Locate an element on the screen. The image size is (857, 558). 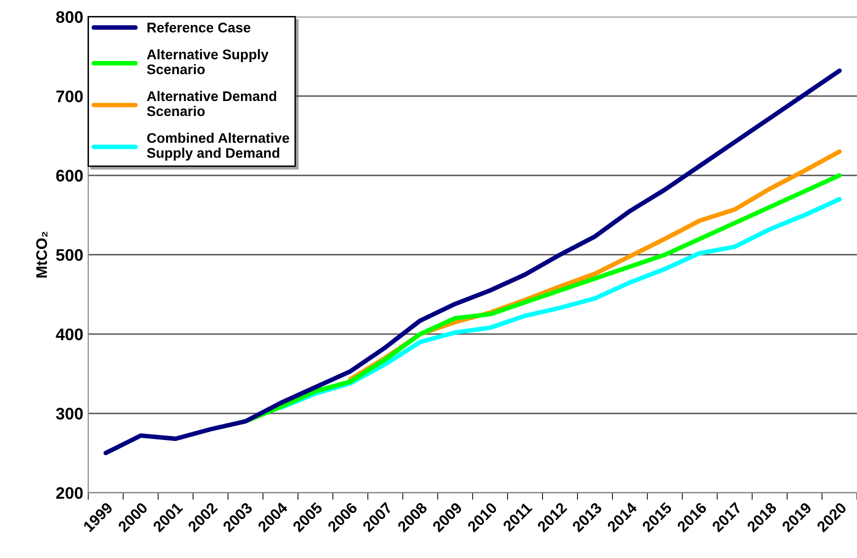
y-tick-label: 700 is located at coordinates (69, 96).